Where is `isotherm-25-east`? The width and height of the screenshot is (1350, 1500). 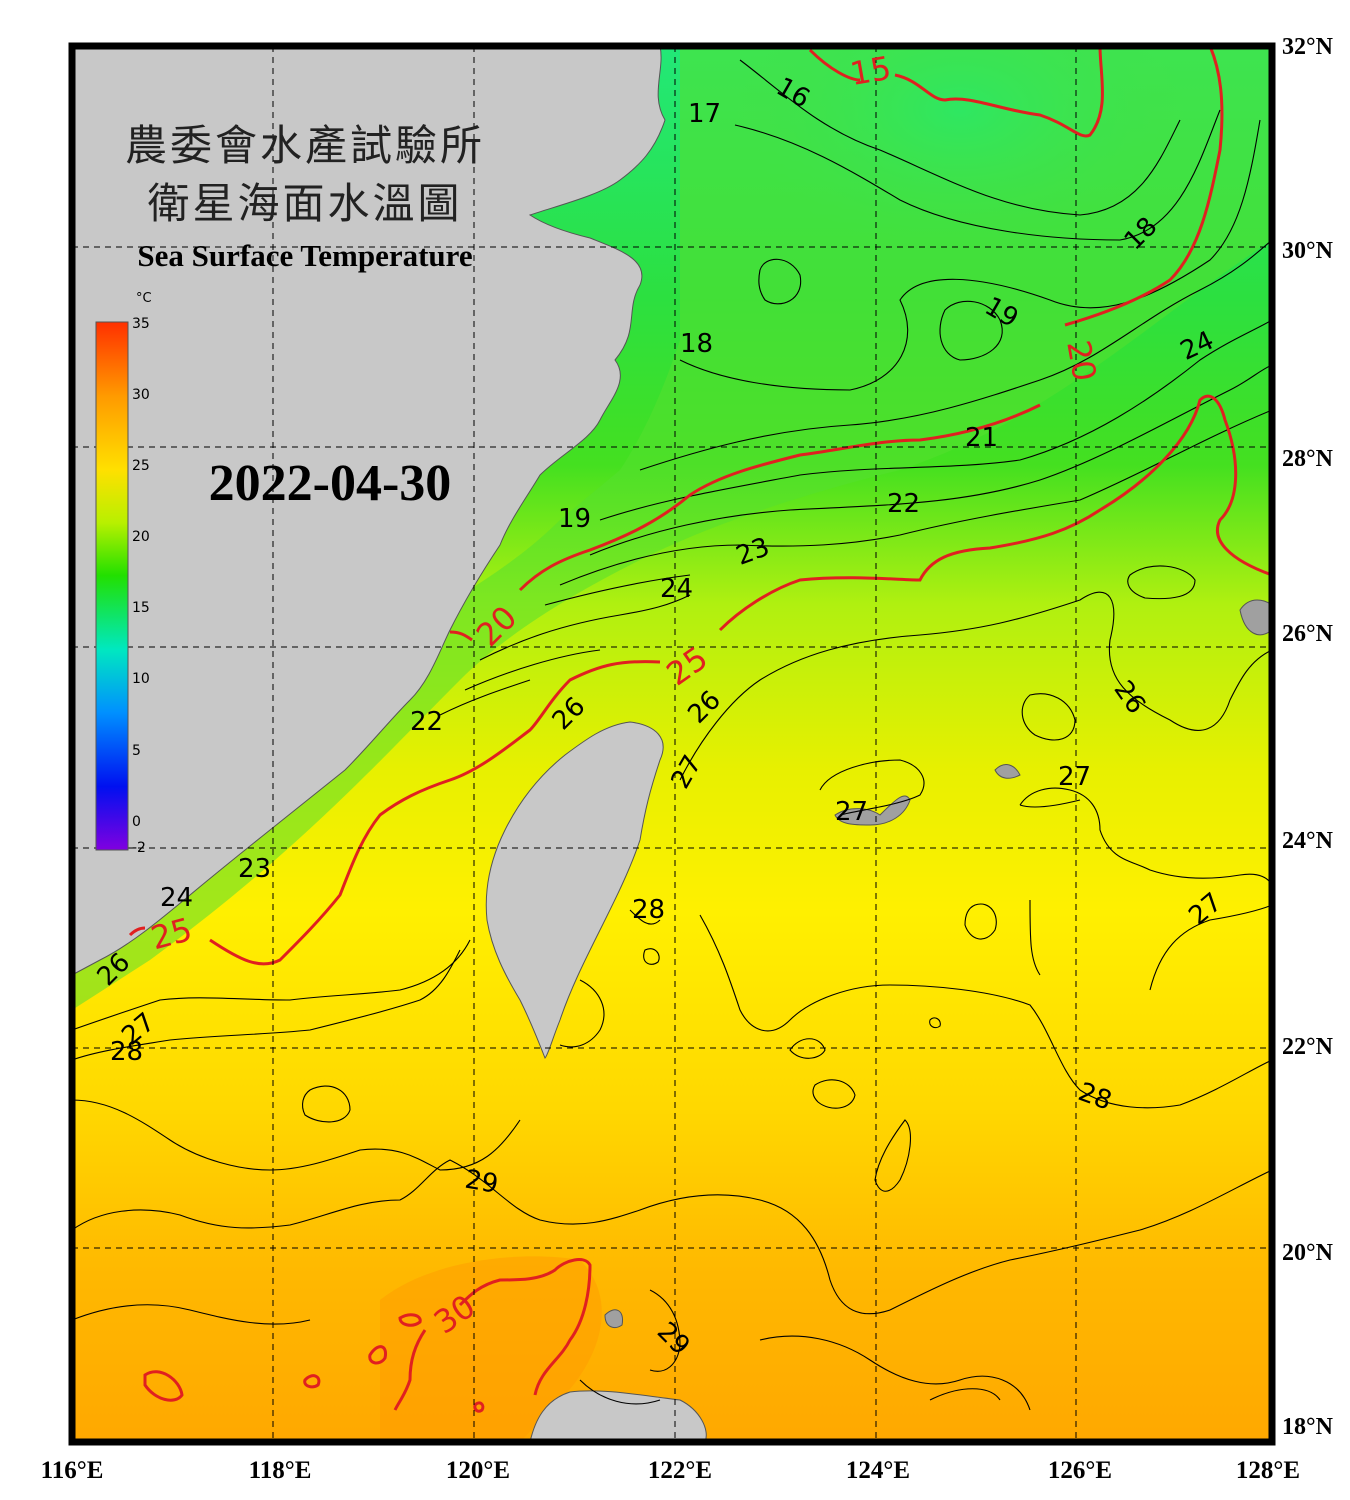
isotherm-25-east is located at coordinates (995, 513).